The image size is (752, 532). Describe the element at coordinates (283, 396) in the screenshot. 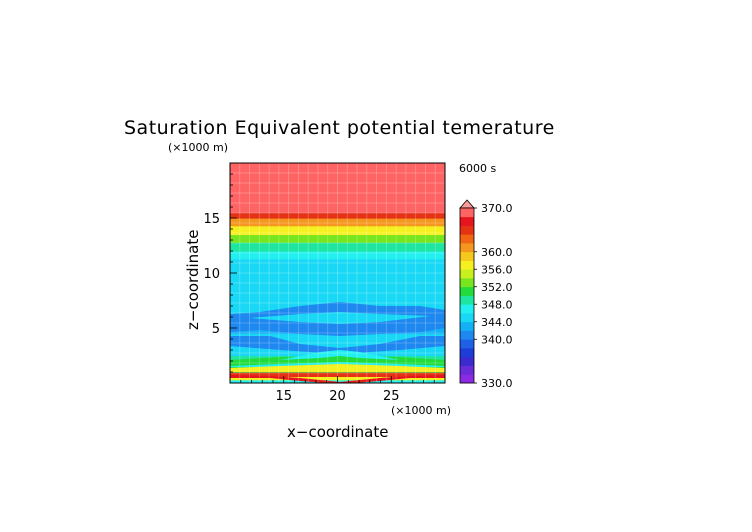

I see `x-tick-label: 15` at that location.